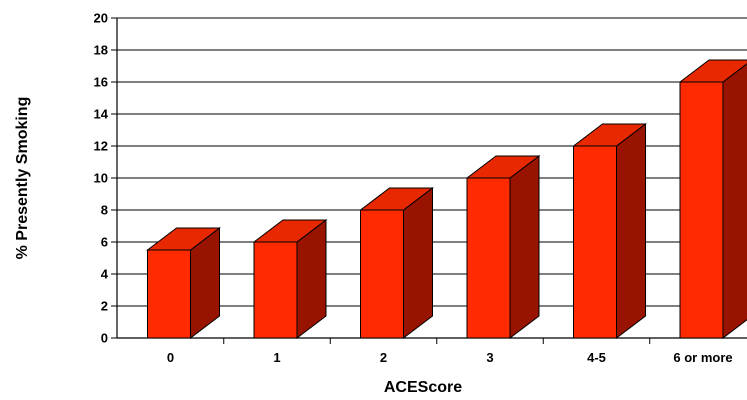  Describe the element at coordinates (101, 50) in the screenshot. I see `y-tick-label: 18` at that location.